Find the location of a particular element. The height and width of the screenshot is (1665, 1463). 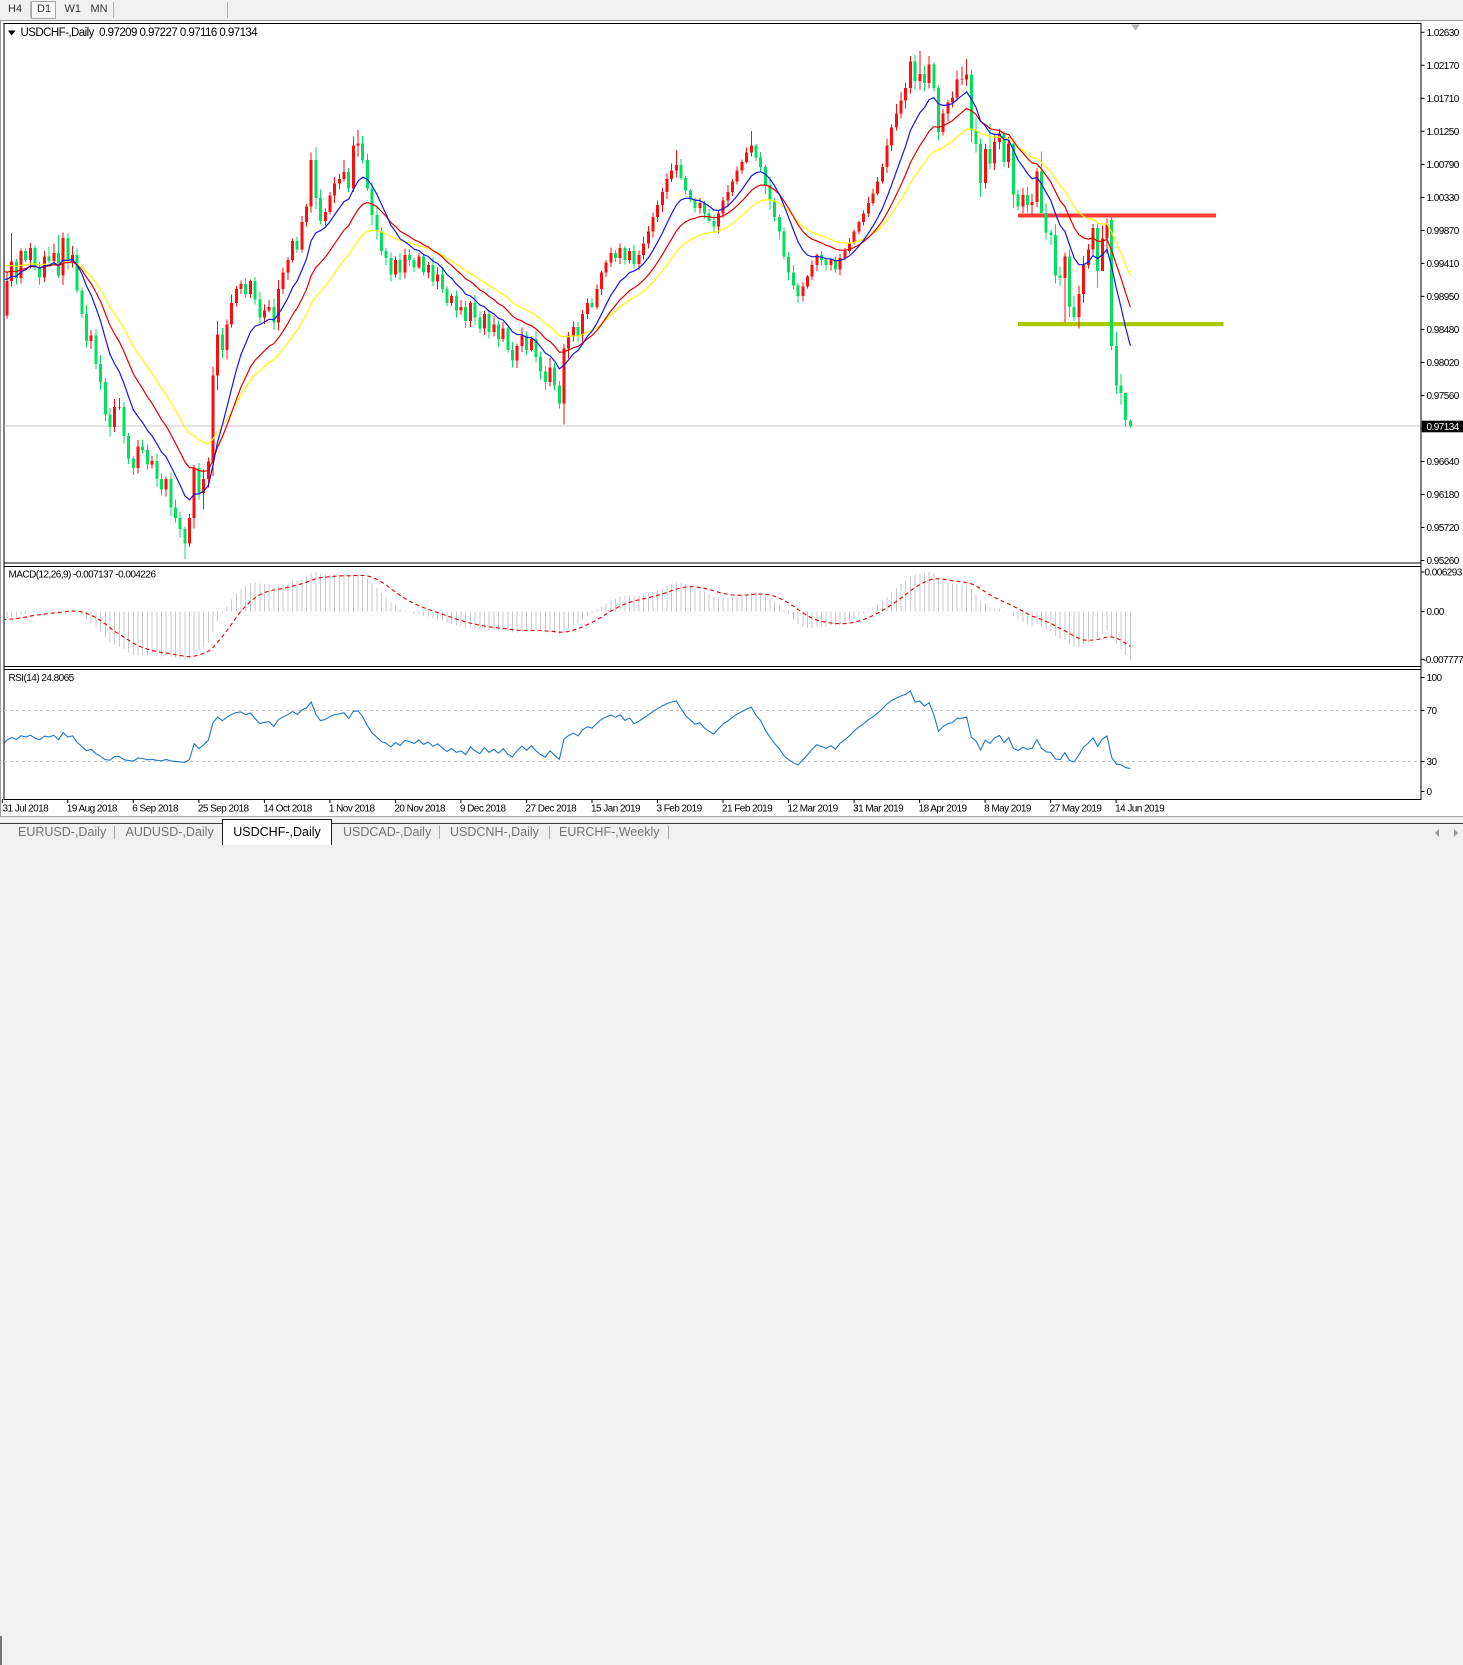

svg-text: 1.00330 is located at coordinates (1443, 198).